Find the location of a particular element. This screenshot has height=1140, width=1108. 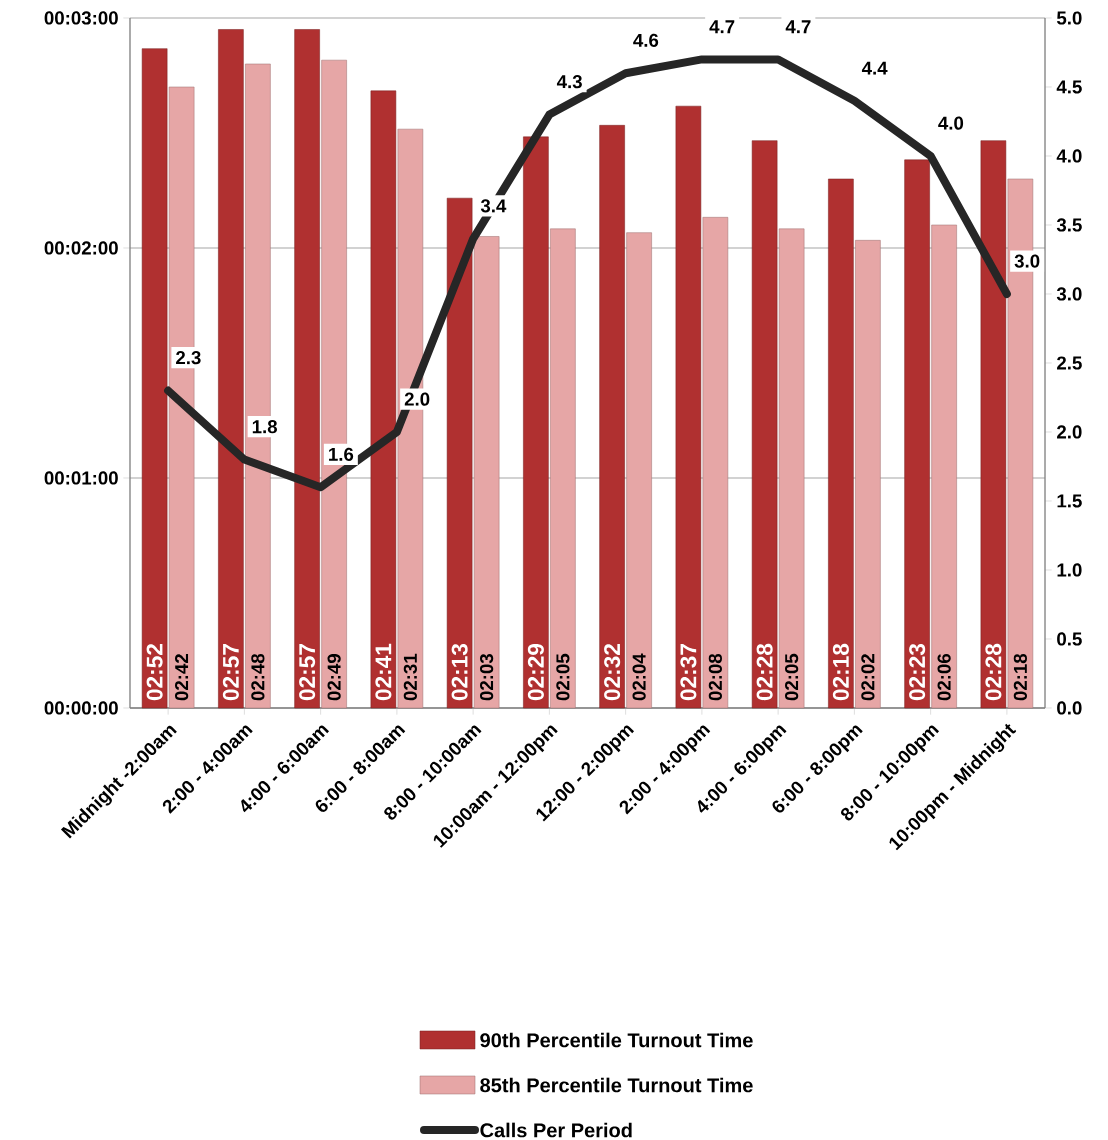

y2-tick-label: 1.0 is located at coordinates (1069, 570).